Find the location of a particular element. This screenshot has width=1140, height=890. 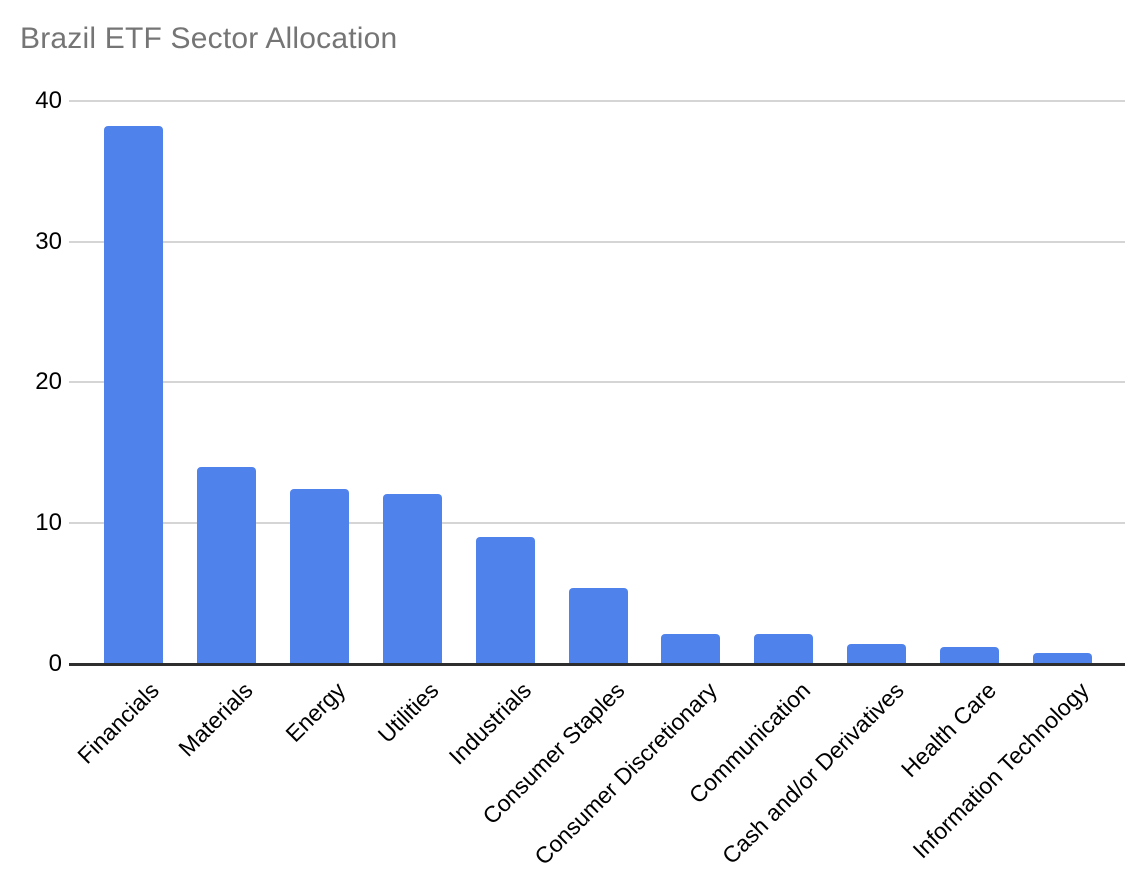

bar-cash-and-or-derivatives is located at coordinates (876, 654).